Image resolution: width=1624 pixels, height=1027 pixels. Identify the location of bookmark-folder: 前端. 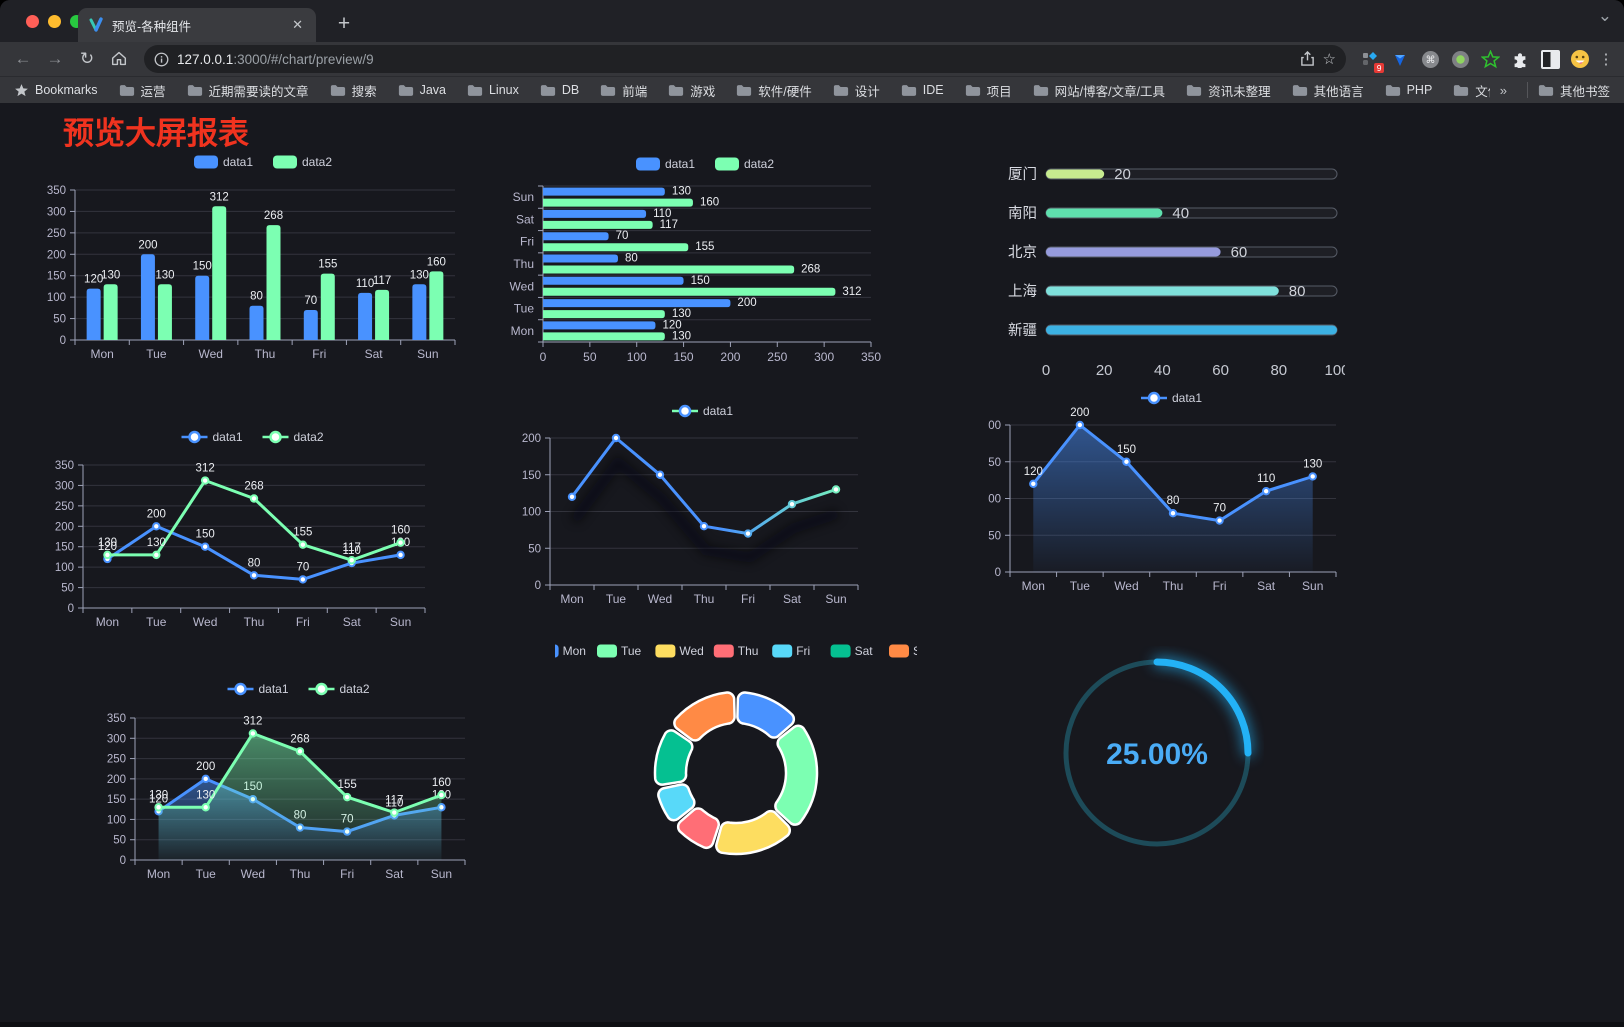
(623, 90).